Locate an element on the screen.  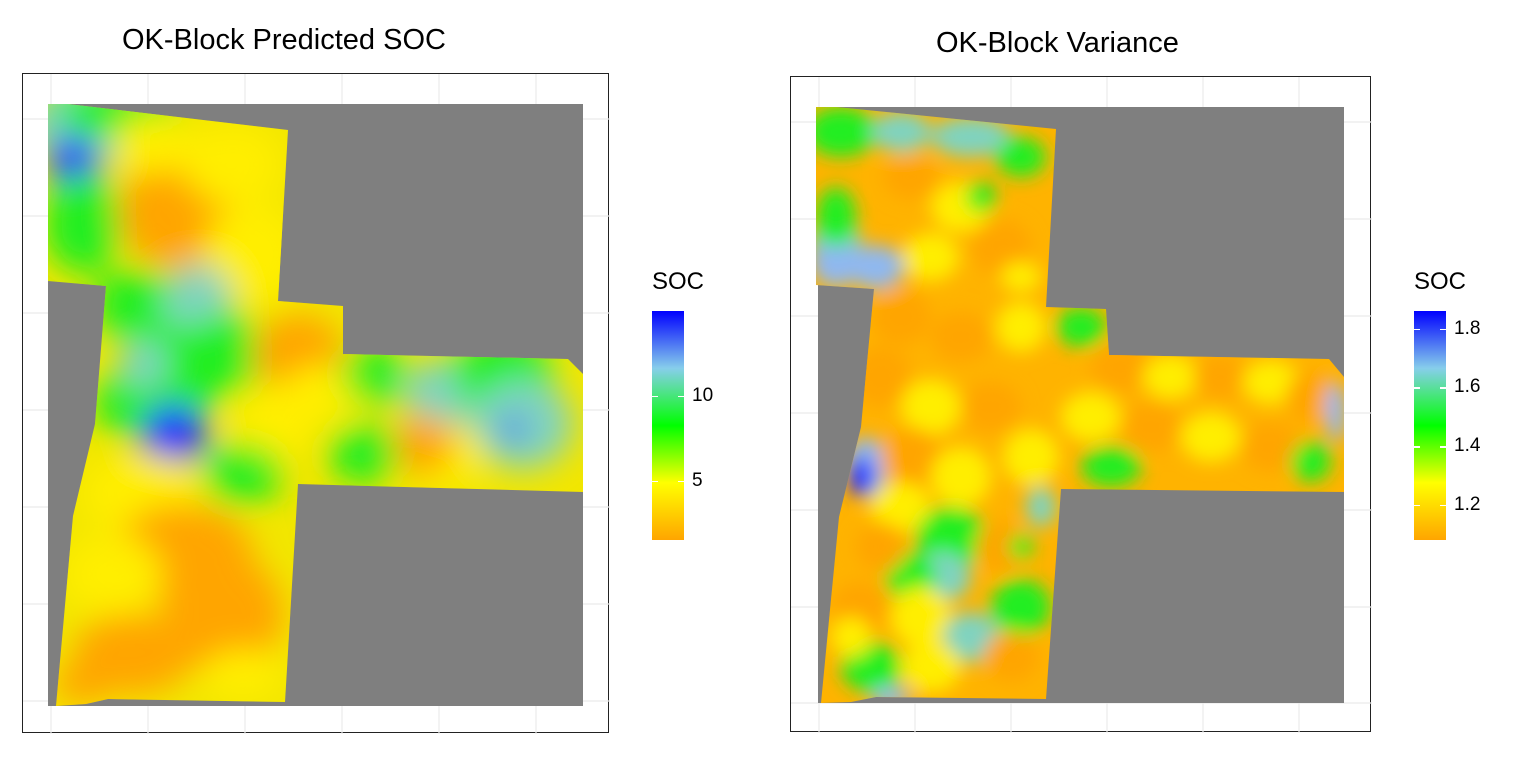
legend-tick-label: 10 is located at coordinates (703, 395).